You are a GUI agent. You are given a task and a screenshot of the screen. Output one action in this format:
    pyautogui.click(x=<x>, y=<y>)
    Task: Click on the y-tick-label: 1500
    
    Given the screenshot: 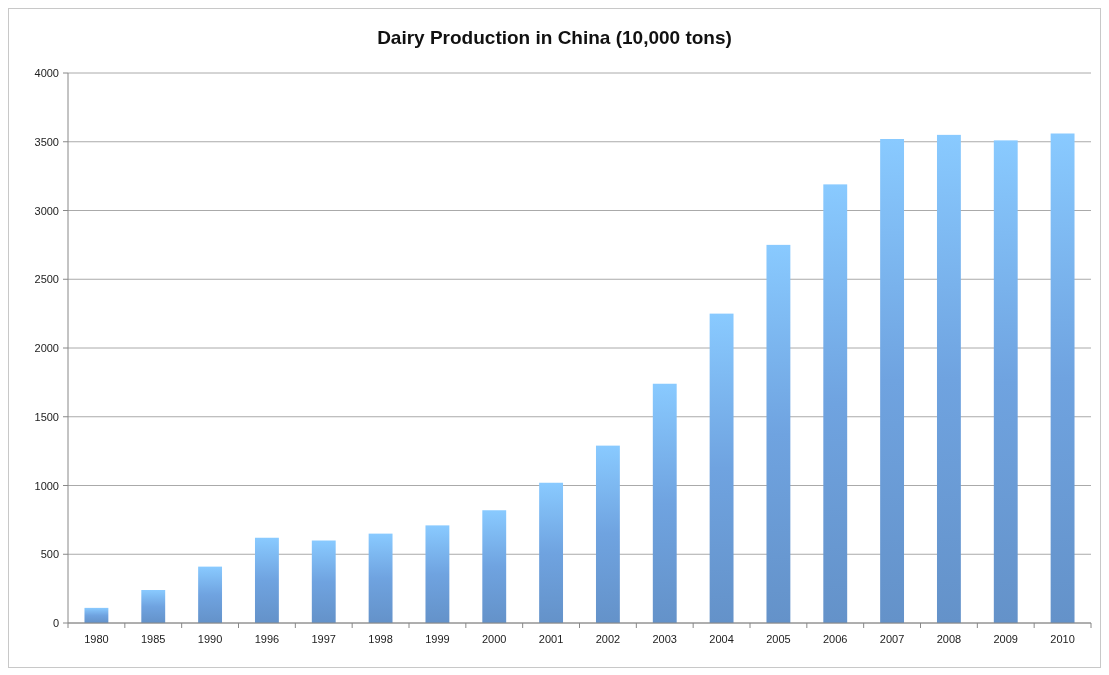 What is the action you would take?
    pyautogui.click(x=46, y=416)
    